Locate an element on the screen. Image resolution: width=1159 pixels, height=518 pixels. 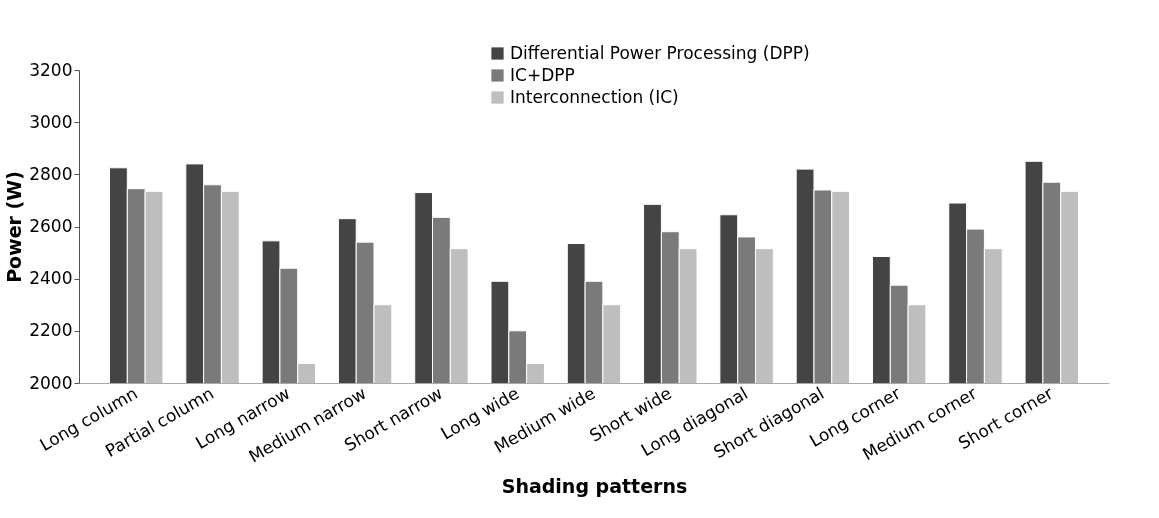
y-tick-label: 2000 is located at coordinates (51, 382).